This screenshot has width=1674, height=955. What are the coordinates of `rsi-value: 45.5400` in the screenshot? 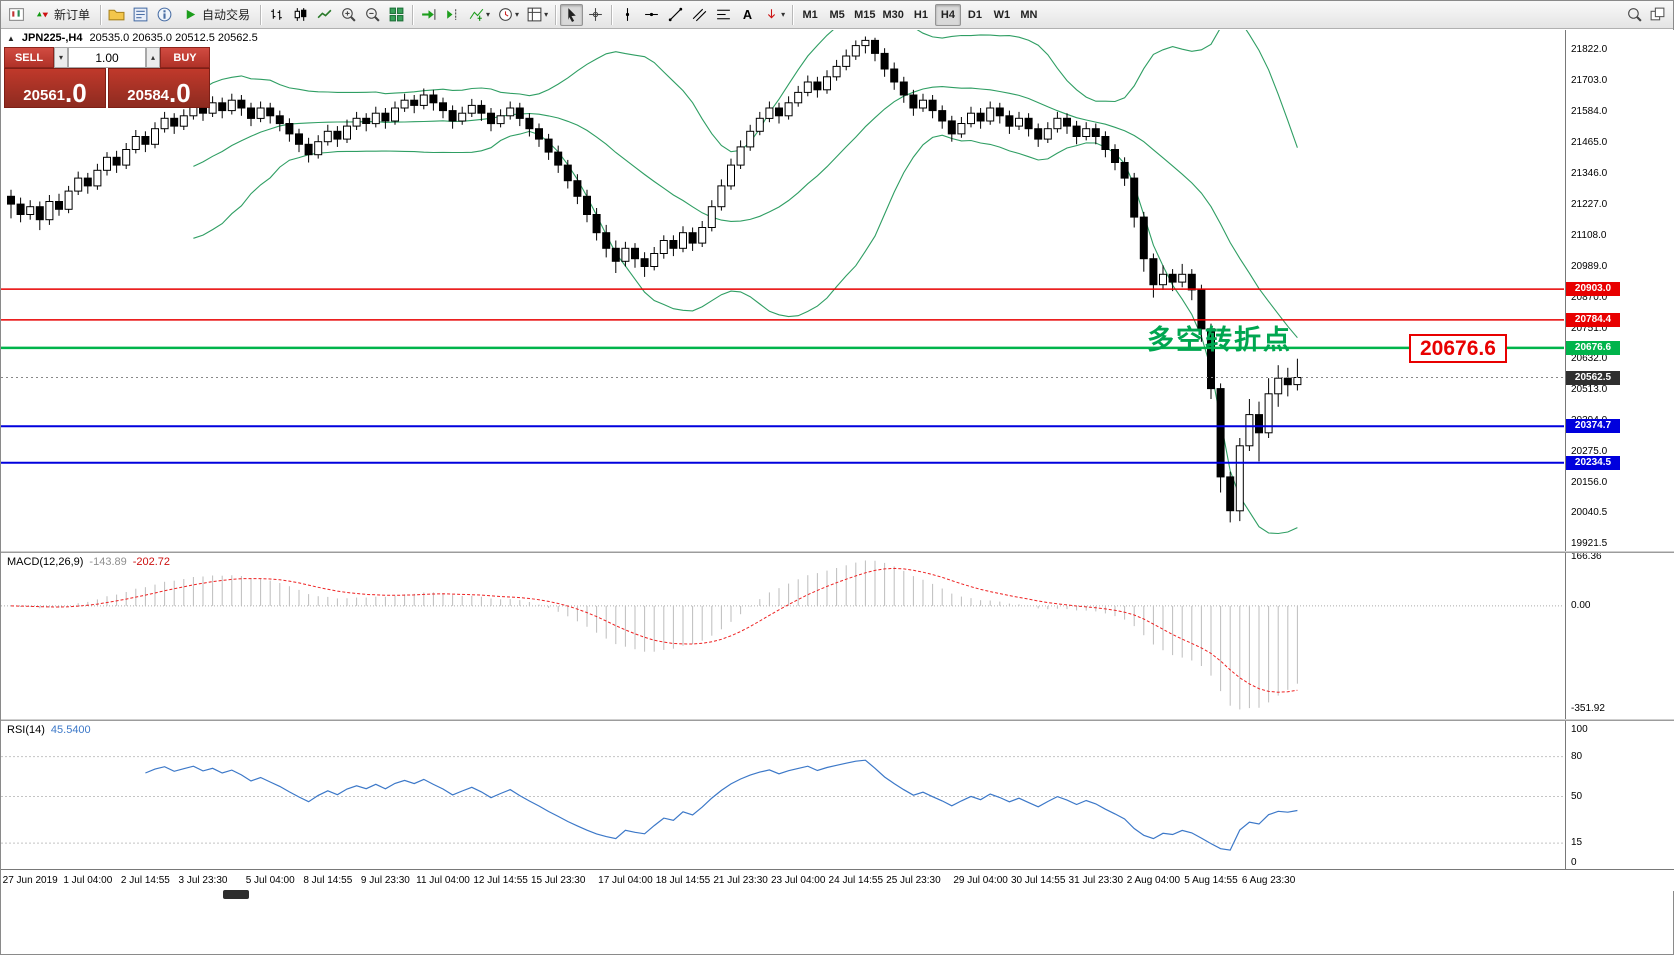 It's located at (70, 730).